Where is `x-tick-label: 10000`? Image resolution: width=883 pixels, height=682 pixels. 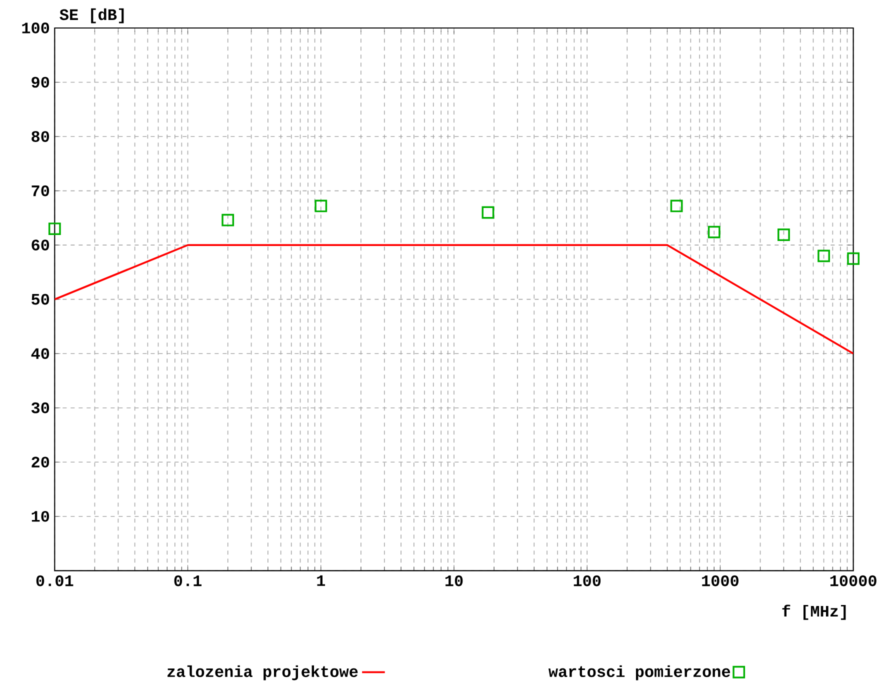
x-tick-label: 10000 is located at coordinates (853, 580).